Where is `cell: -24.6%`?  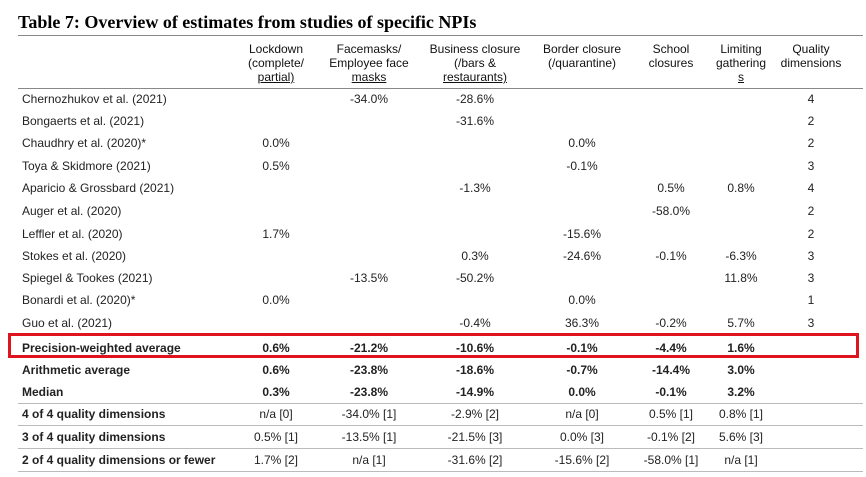
cell: -24.6% is located at coordinates (582, 256).